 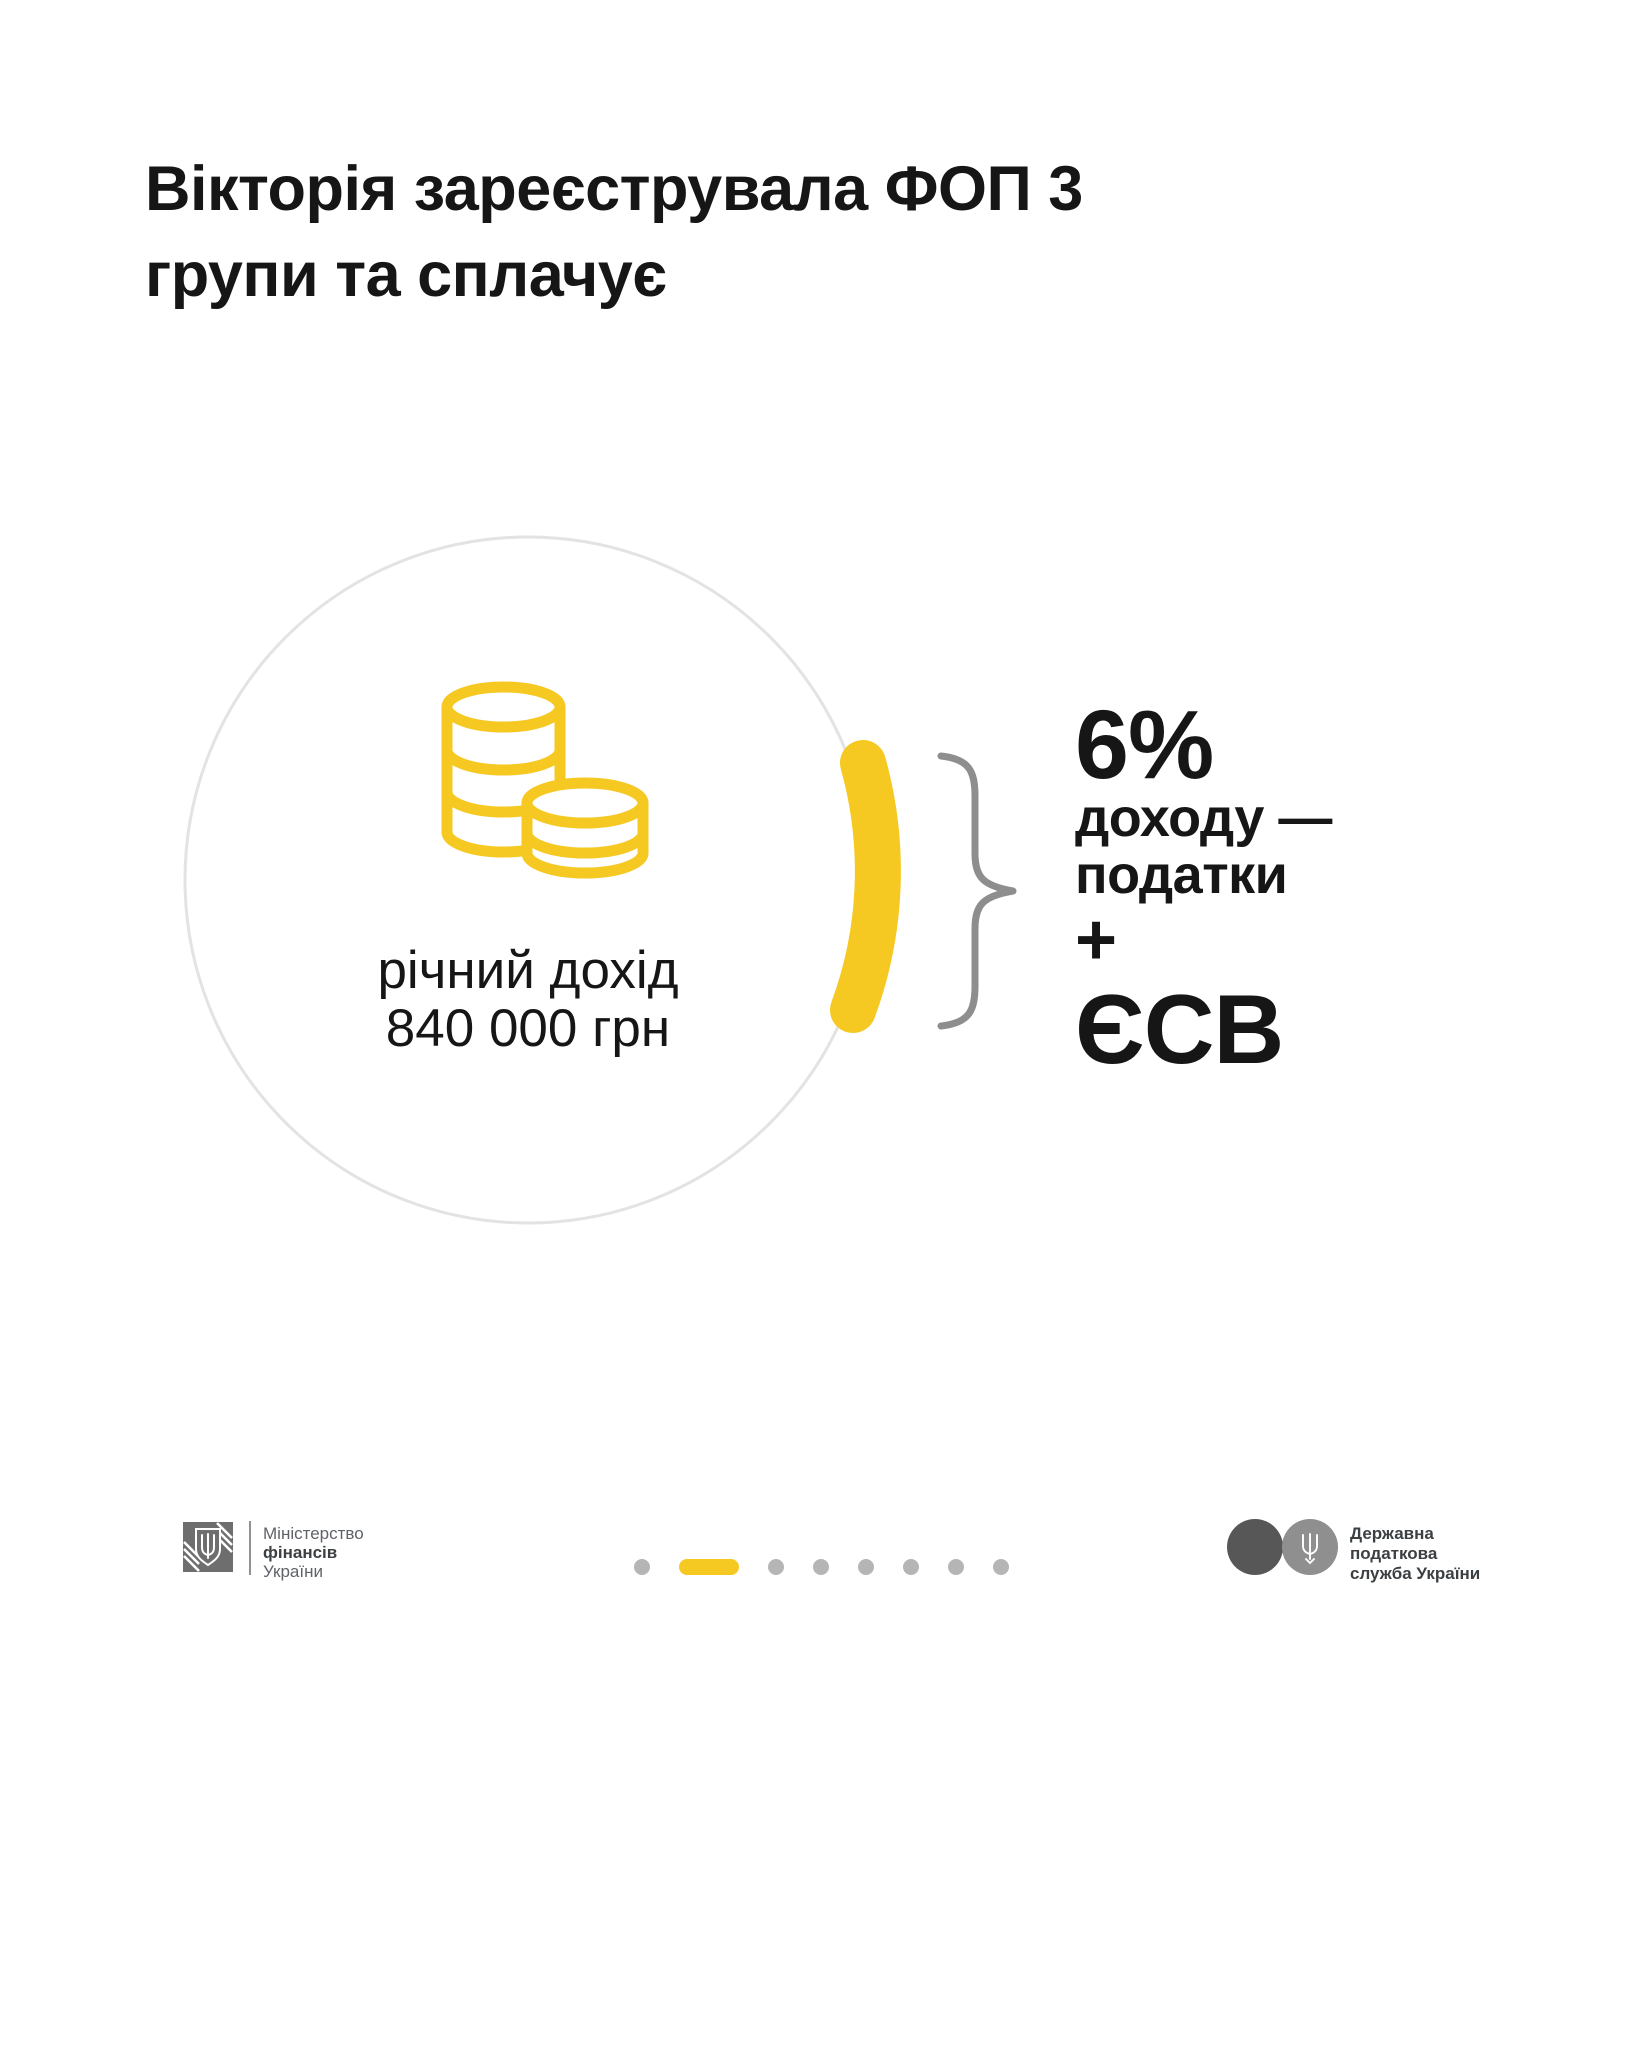 I want to click on tax-service-logo, so click(x=1282, y=1547).